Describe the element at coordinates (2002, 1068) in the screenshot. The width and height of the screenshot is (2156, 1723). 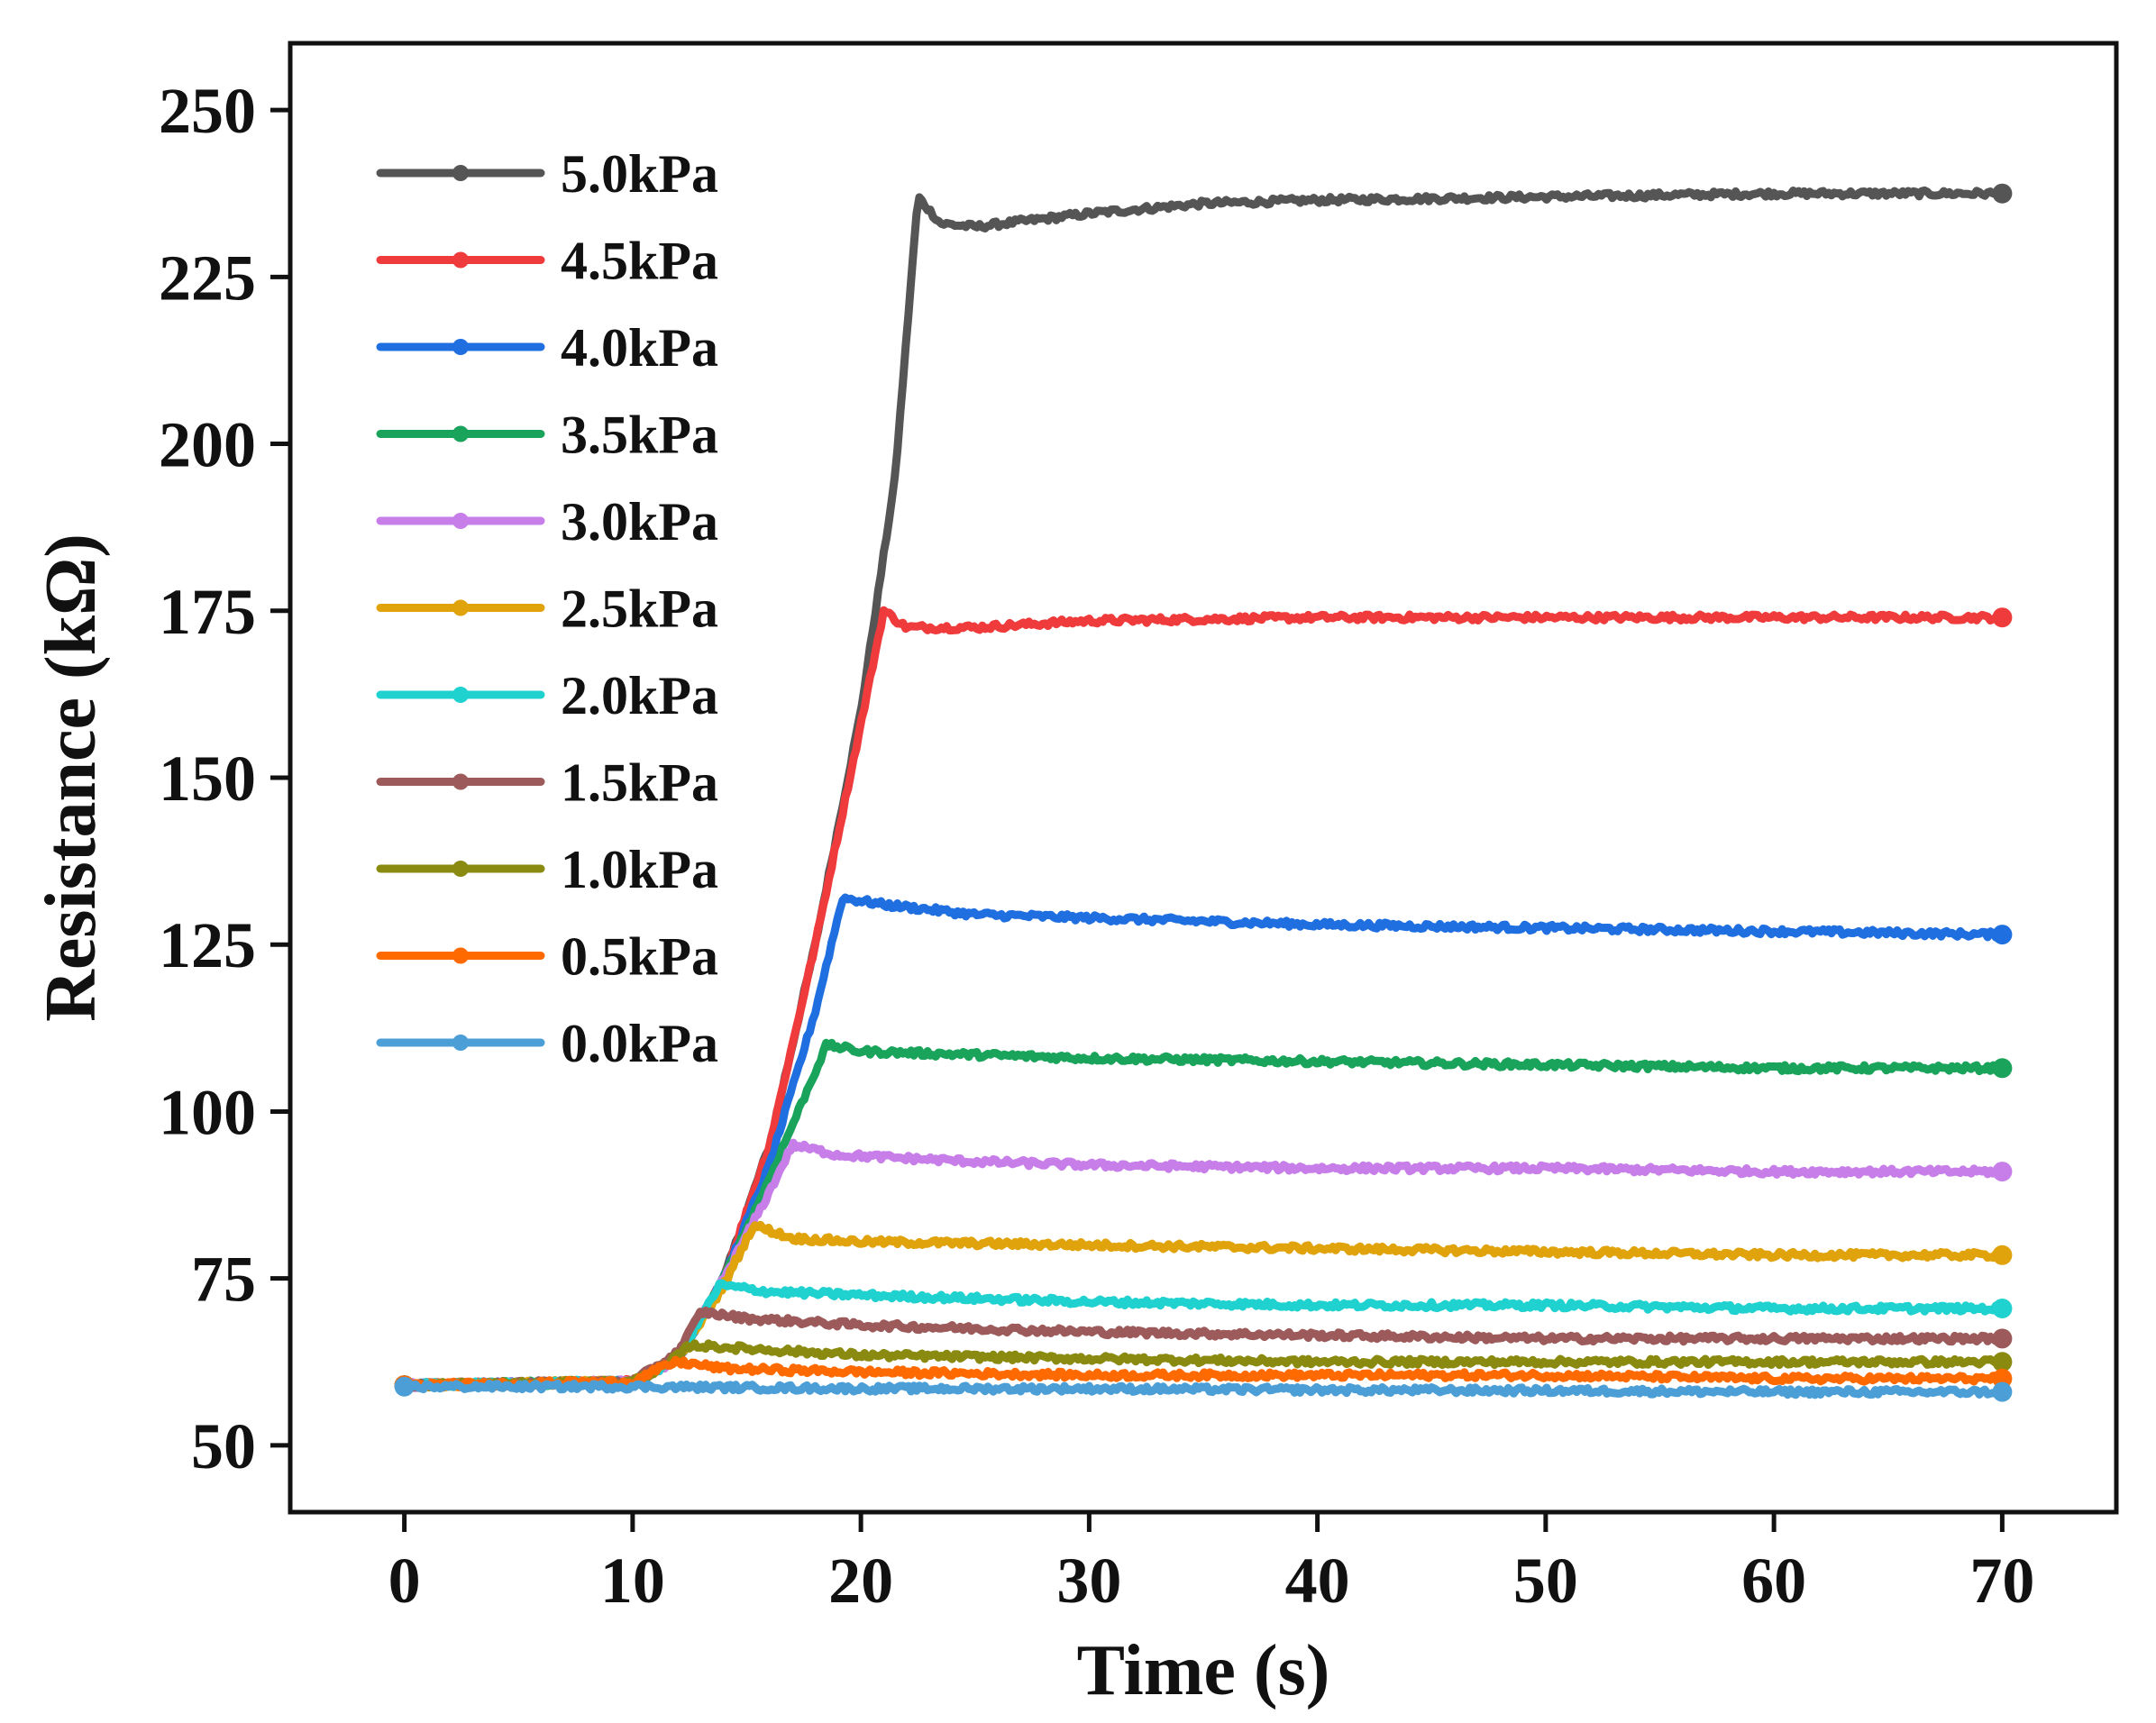
I see `series-marker-3-5kPa-end` at that location.